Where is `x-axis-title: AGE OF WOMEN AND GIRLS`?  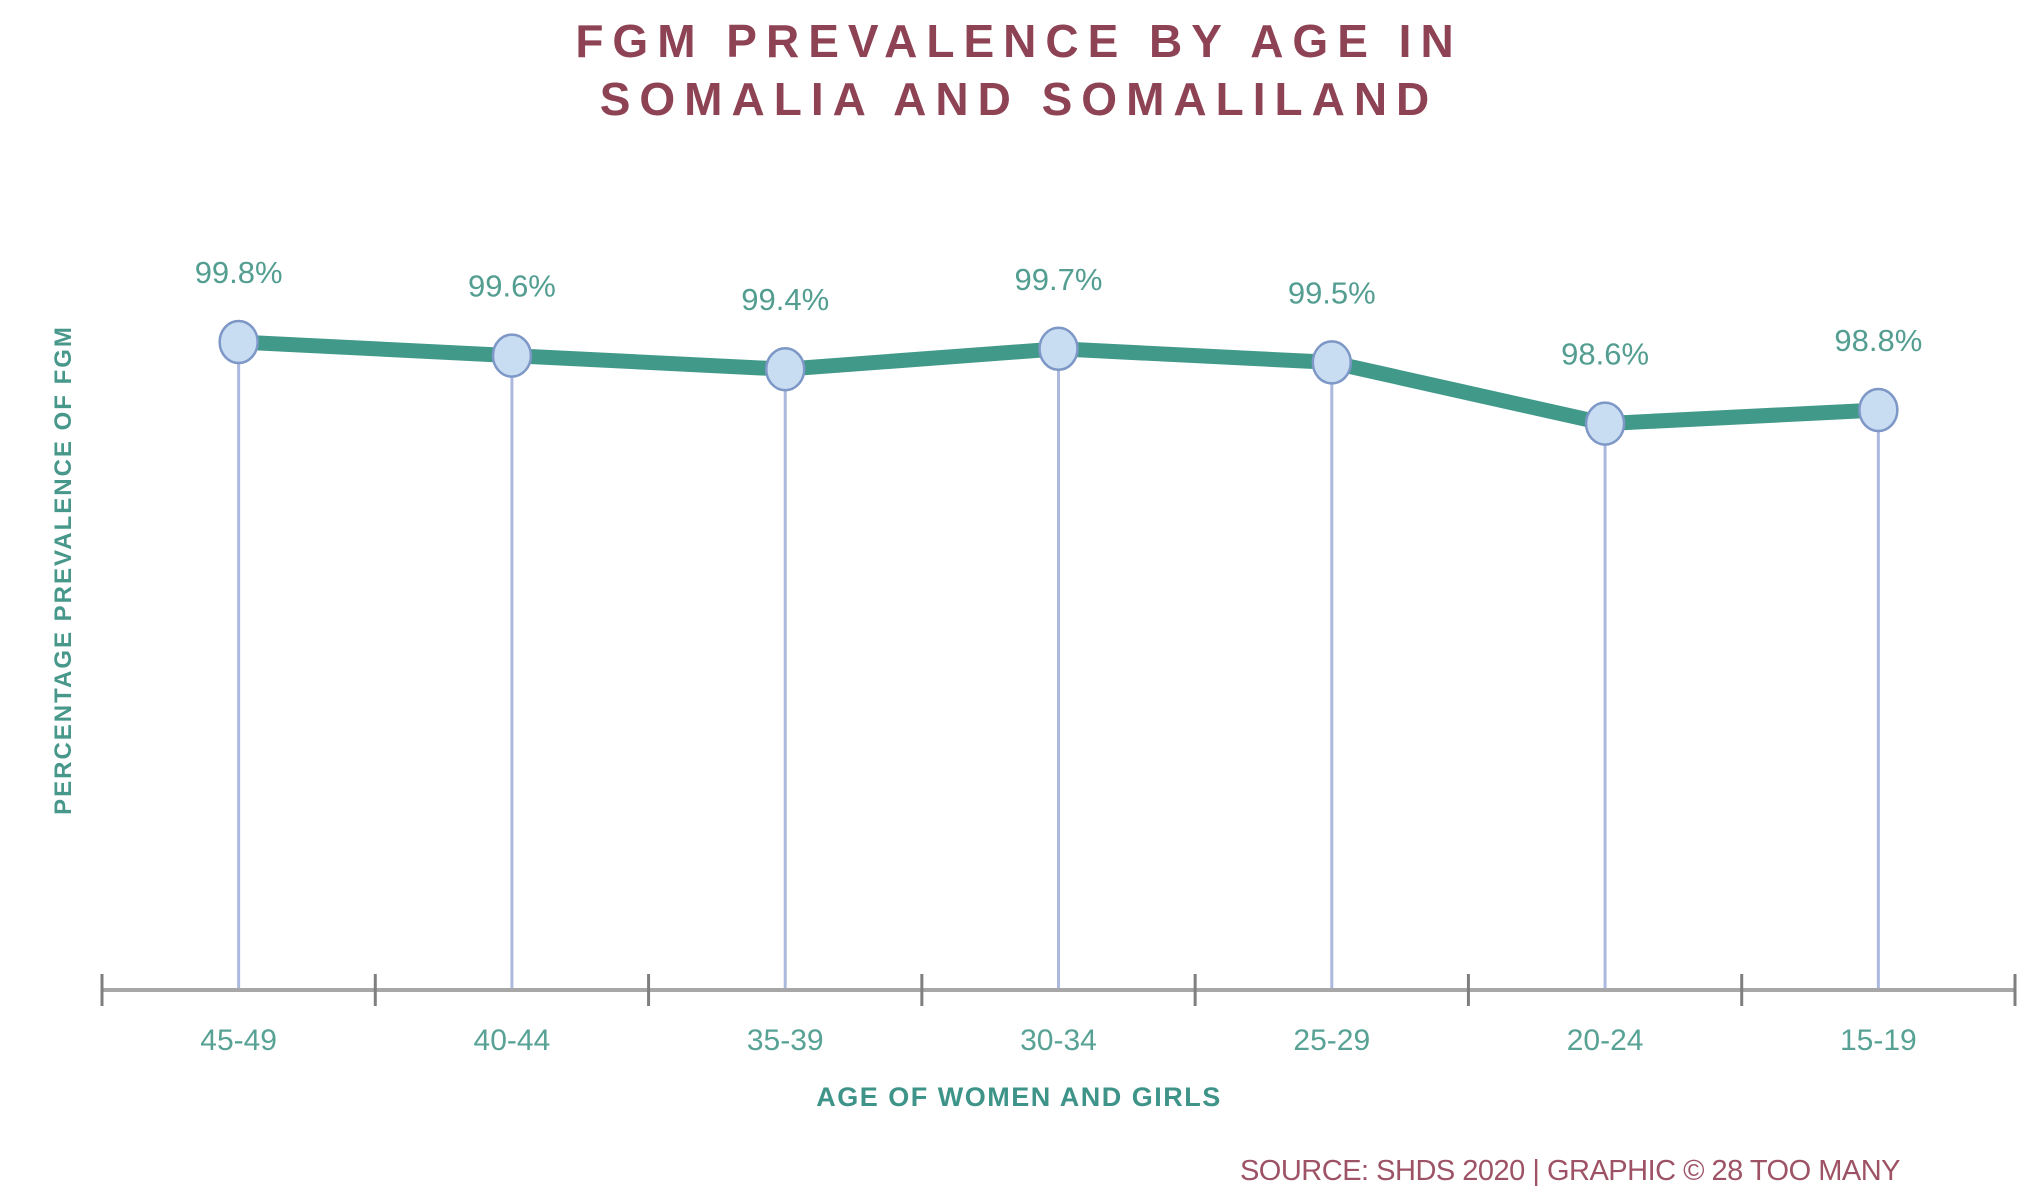 x-axis-title: AGE OF WOMEN AND GIRLS is located at coordinates (1019, 1097).